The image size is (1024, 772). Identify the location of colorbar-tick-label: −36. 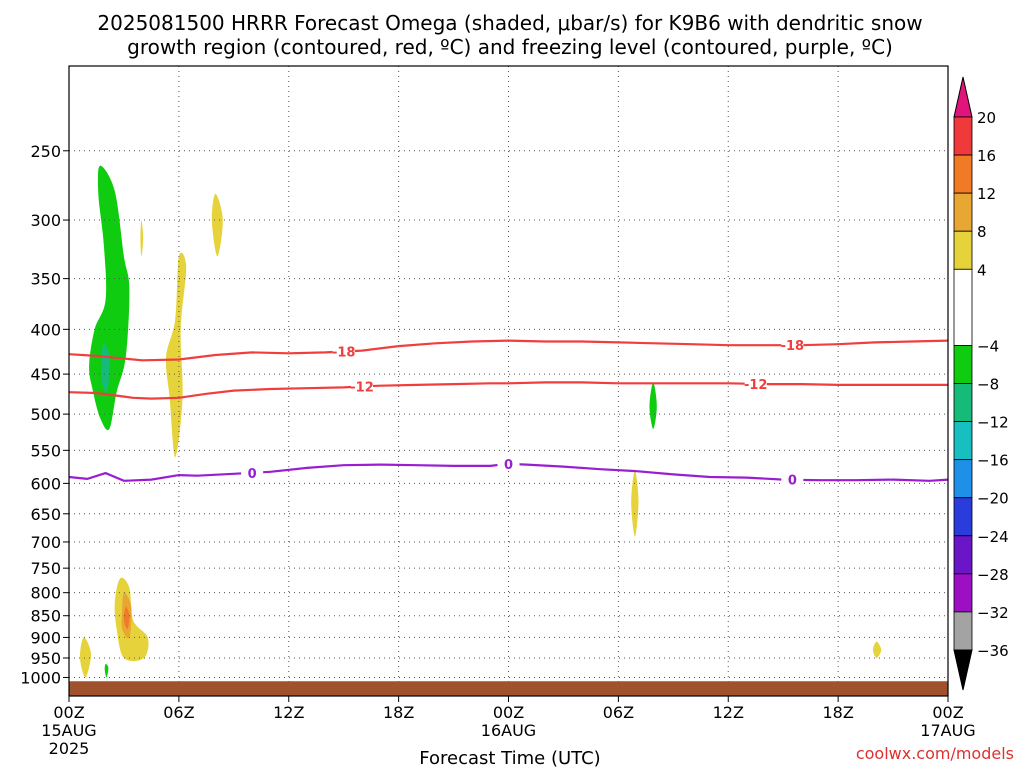
(993, 651).